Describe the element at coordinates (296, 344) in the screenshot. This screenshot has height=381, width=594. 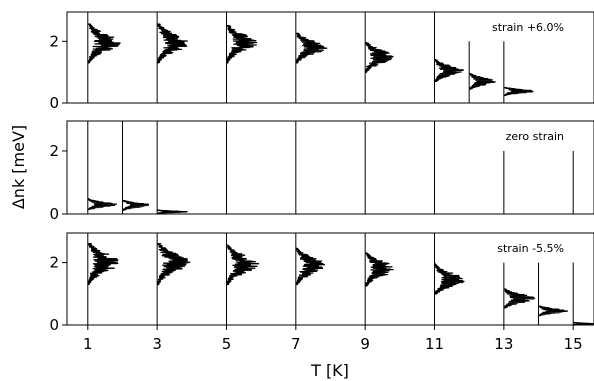
I see `x-tick-label: 7` at that location.